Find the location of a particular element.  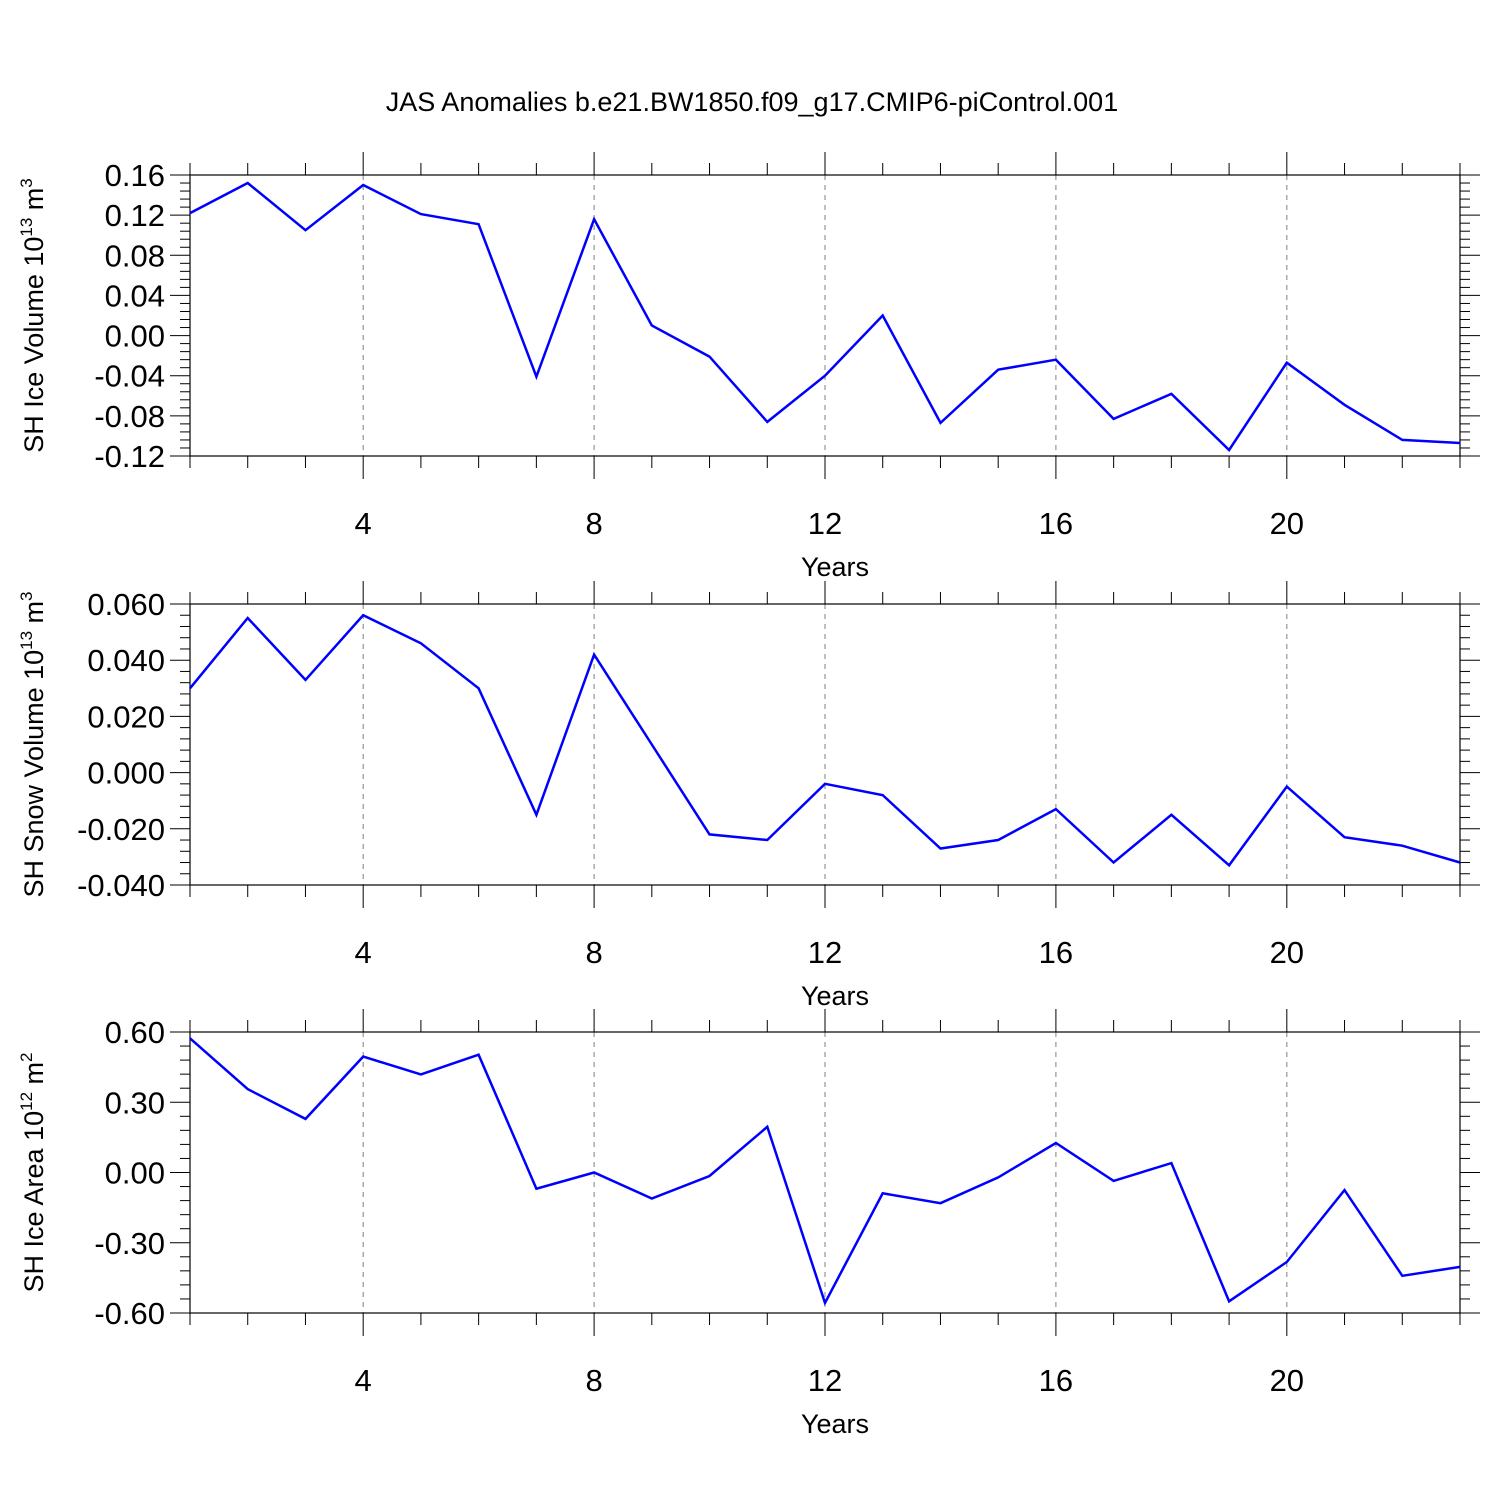

y-axis-label: SH Snow Volume 1013 m3 is located at coordinates (33, 744).